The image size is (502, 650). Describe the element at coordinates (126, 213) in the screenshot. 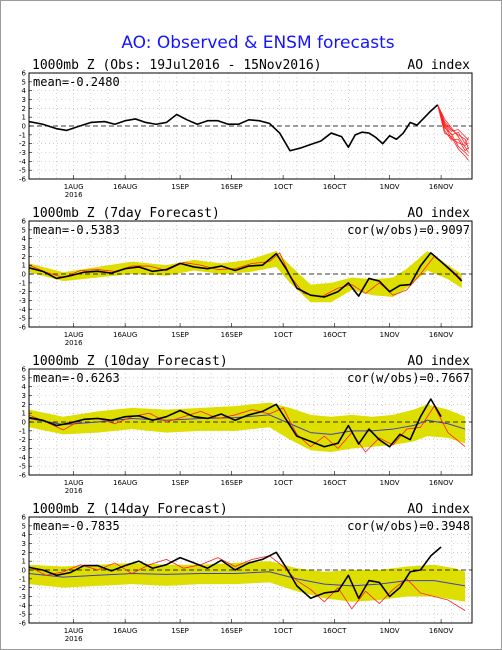

I see `panel-title: 1000mb Z (7day Forecast)` at that location.